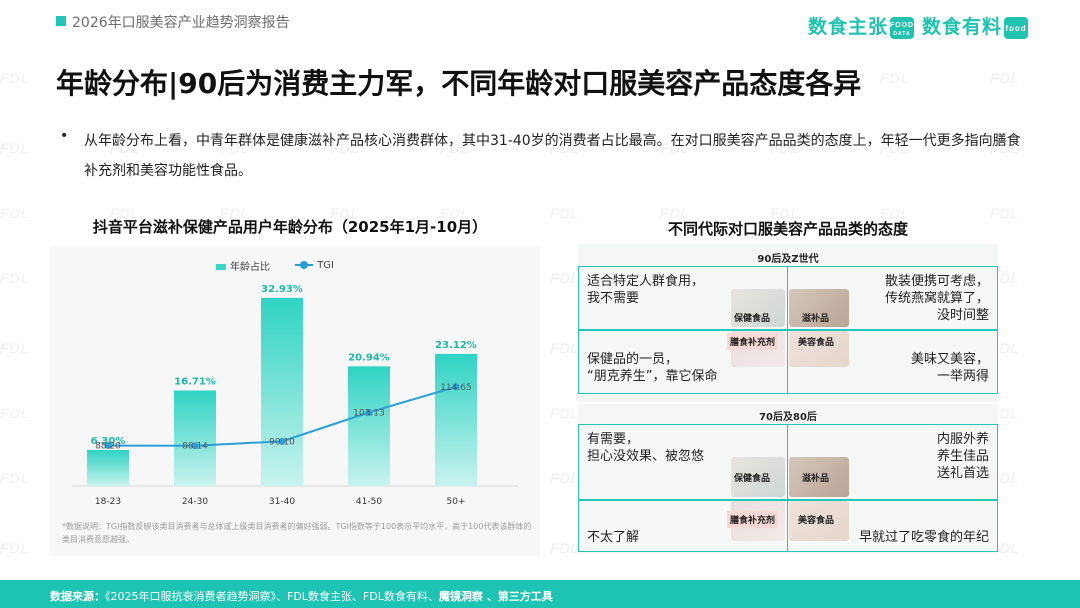 This screenshot has width=1080, height=608. What do you see at coordinates (369, 357) in the screenshot?
I see `bar-label: 20.94%` at bounding box center [369, 357].